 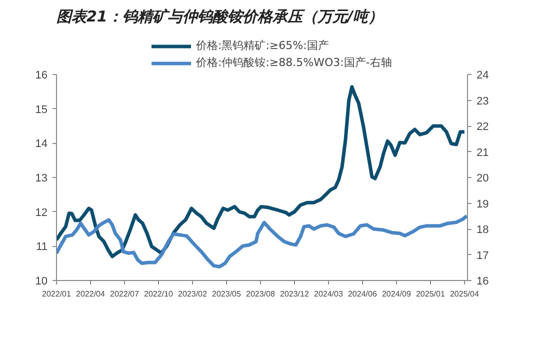 I want to click on x-tick-label: 2024/03, so click(x=329, y=294).